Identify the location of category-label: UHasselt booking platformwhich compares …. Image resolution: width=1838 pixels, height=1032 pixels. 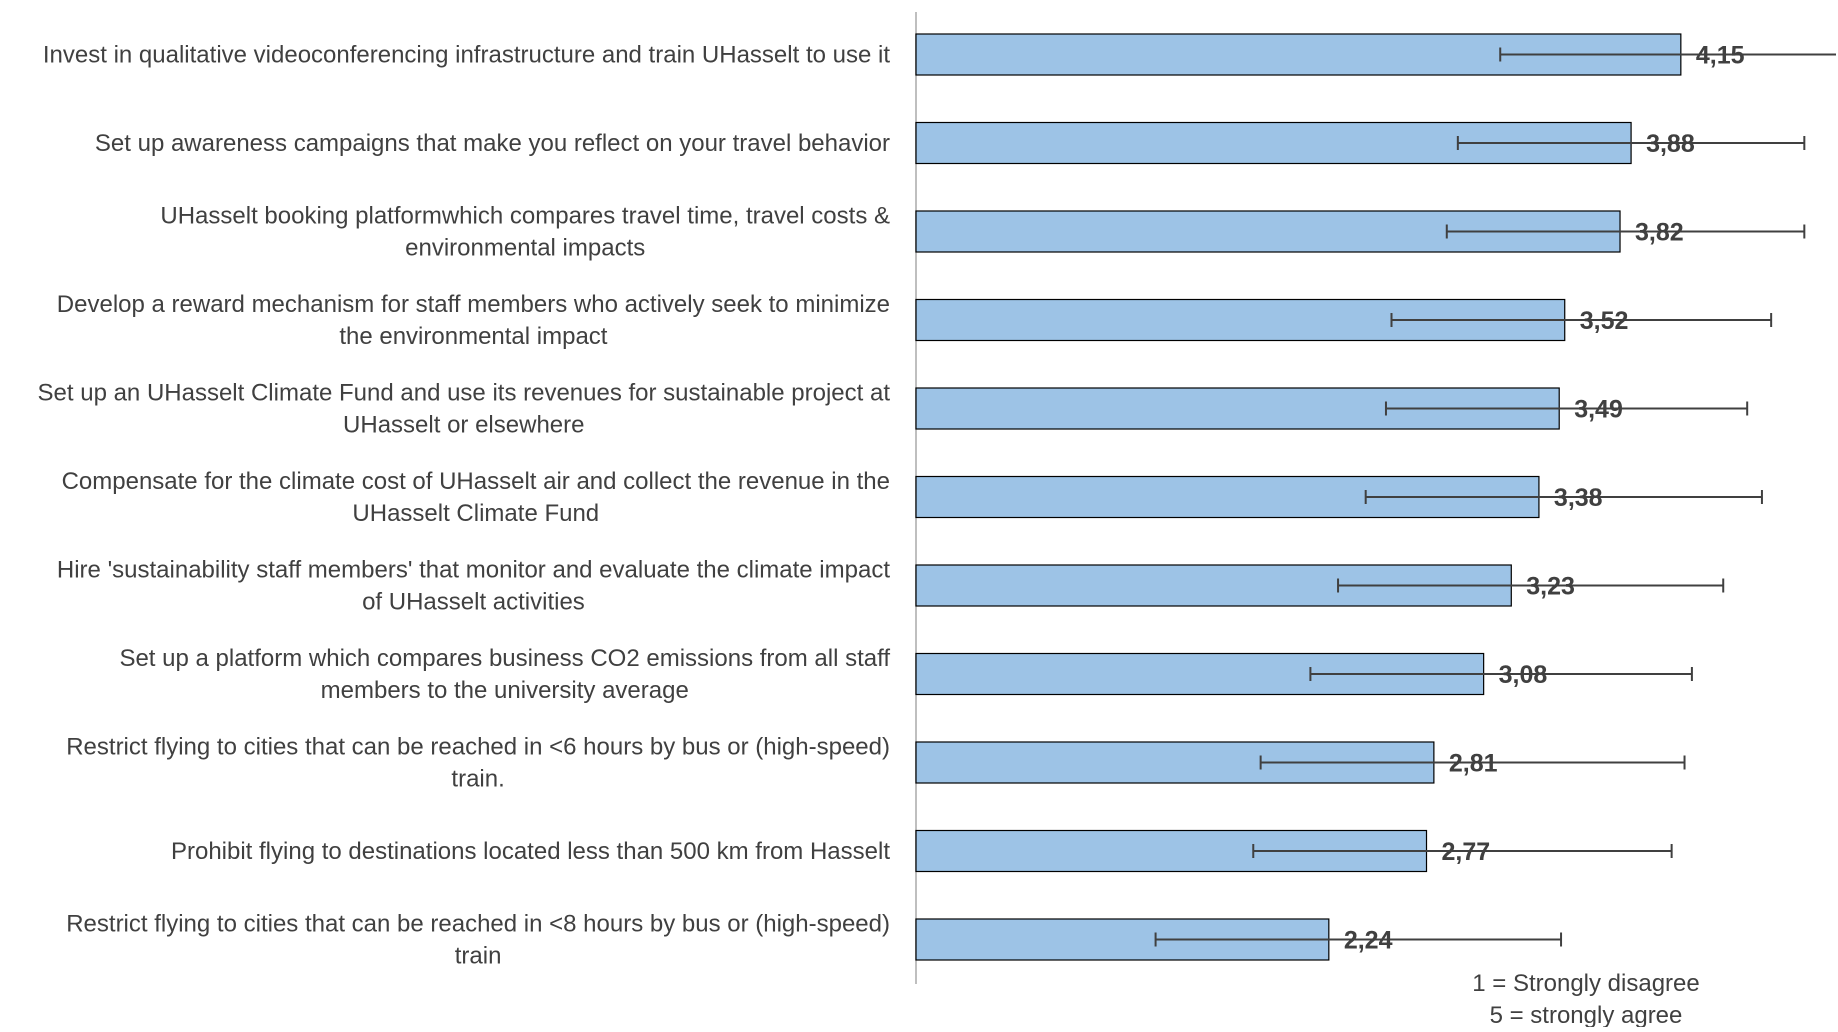
(525, 232).